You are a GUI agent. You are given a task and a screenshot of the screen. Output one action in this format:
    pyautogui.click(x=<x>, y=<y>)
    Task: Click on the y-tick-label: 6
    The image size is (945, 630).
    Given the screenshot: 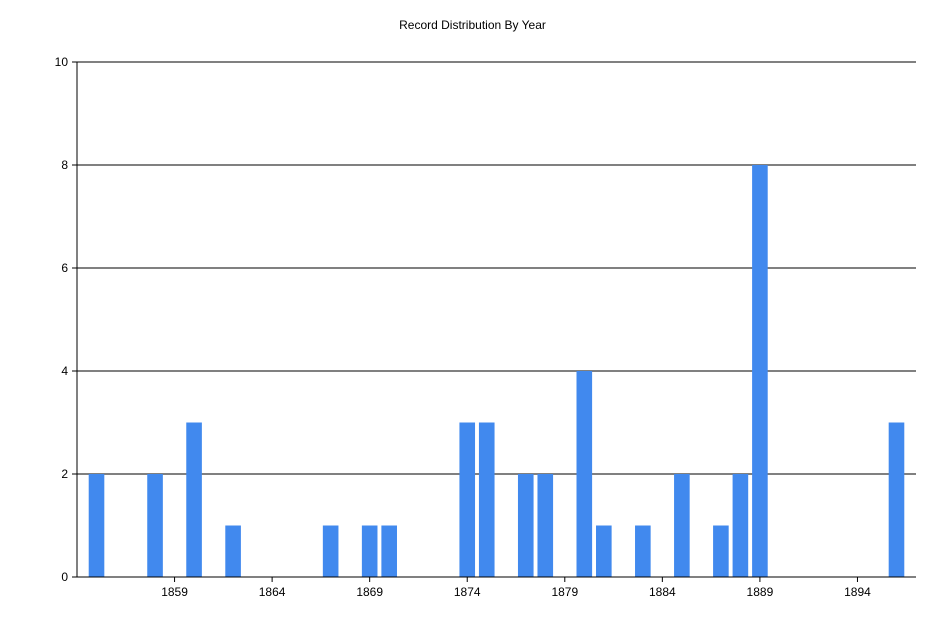 What is the action you would take?
    pyautogui.click(x=64, y=268)
    